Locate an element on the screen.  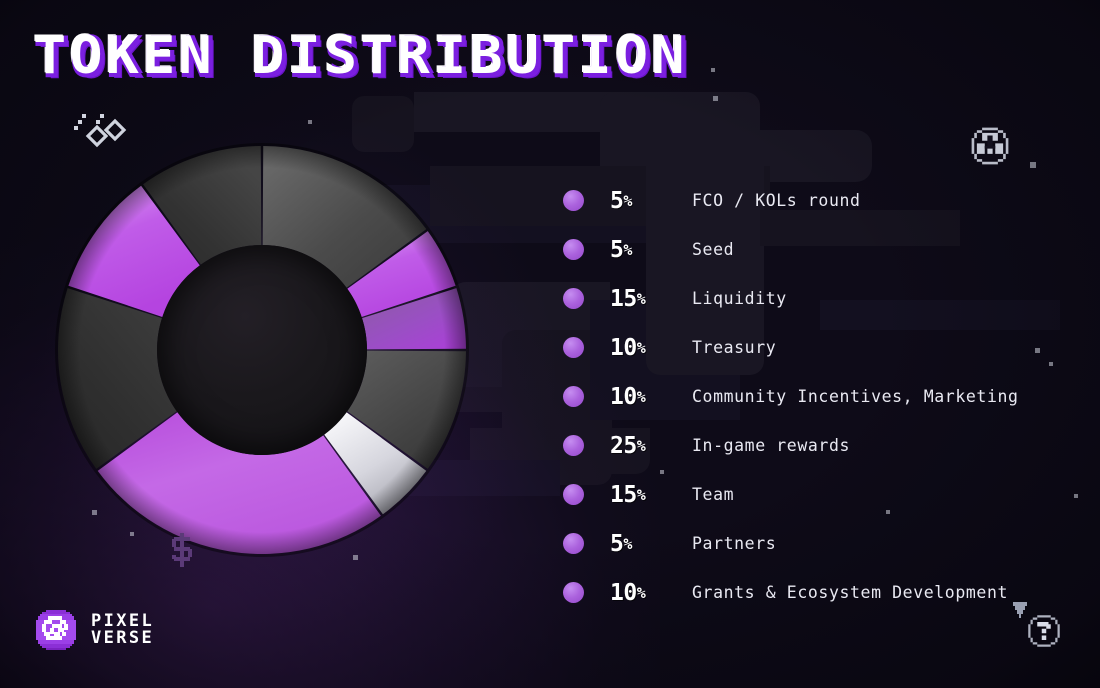
legend-label: Partners is located at coordinates (734, 543).